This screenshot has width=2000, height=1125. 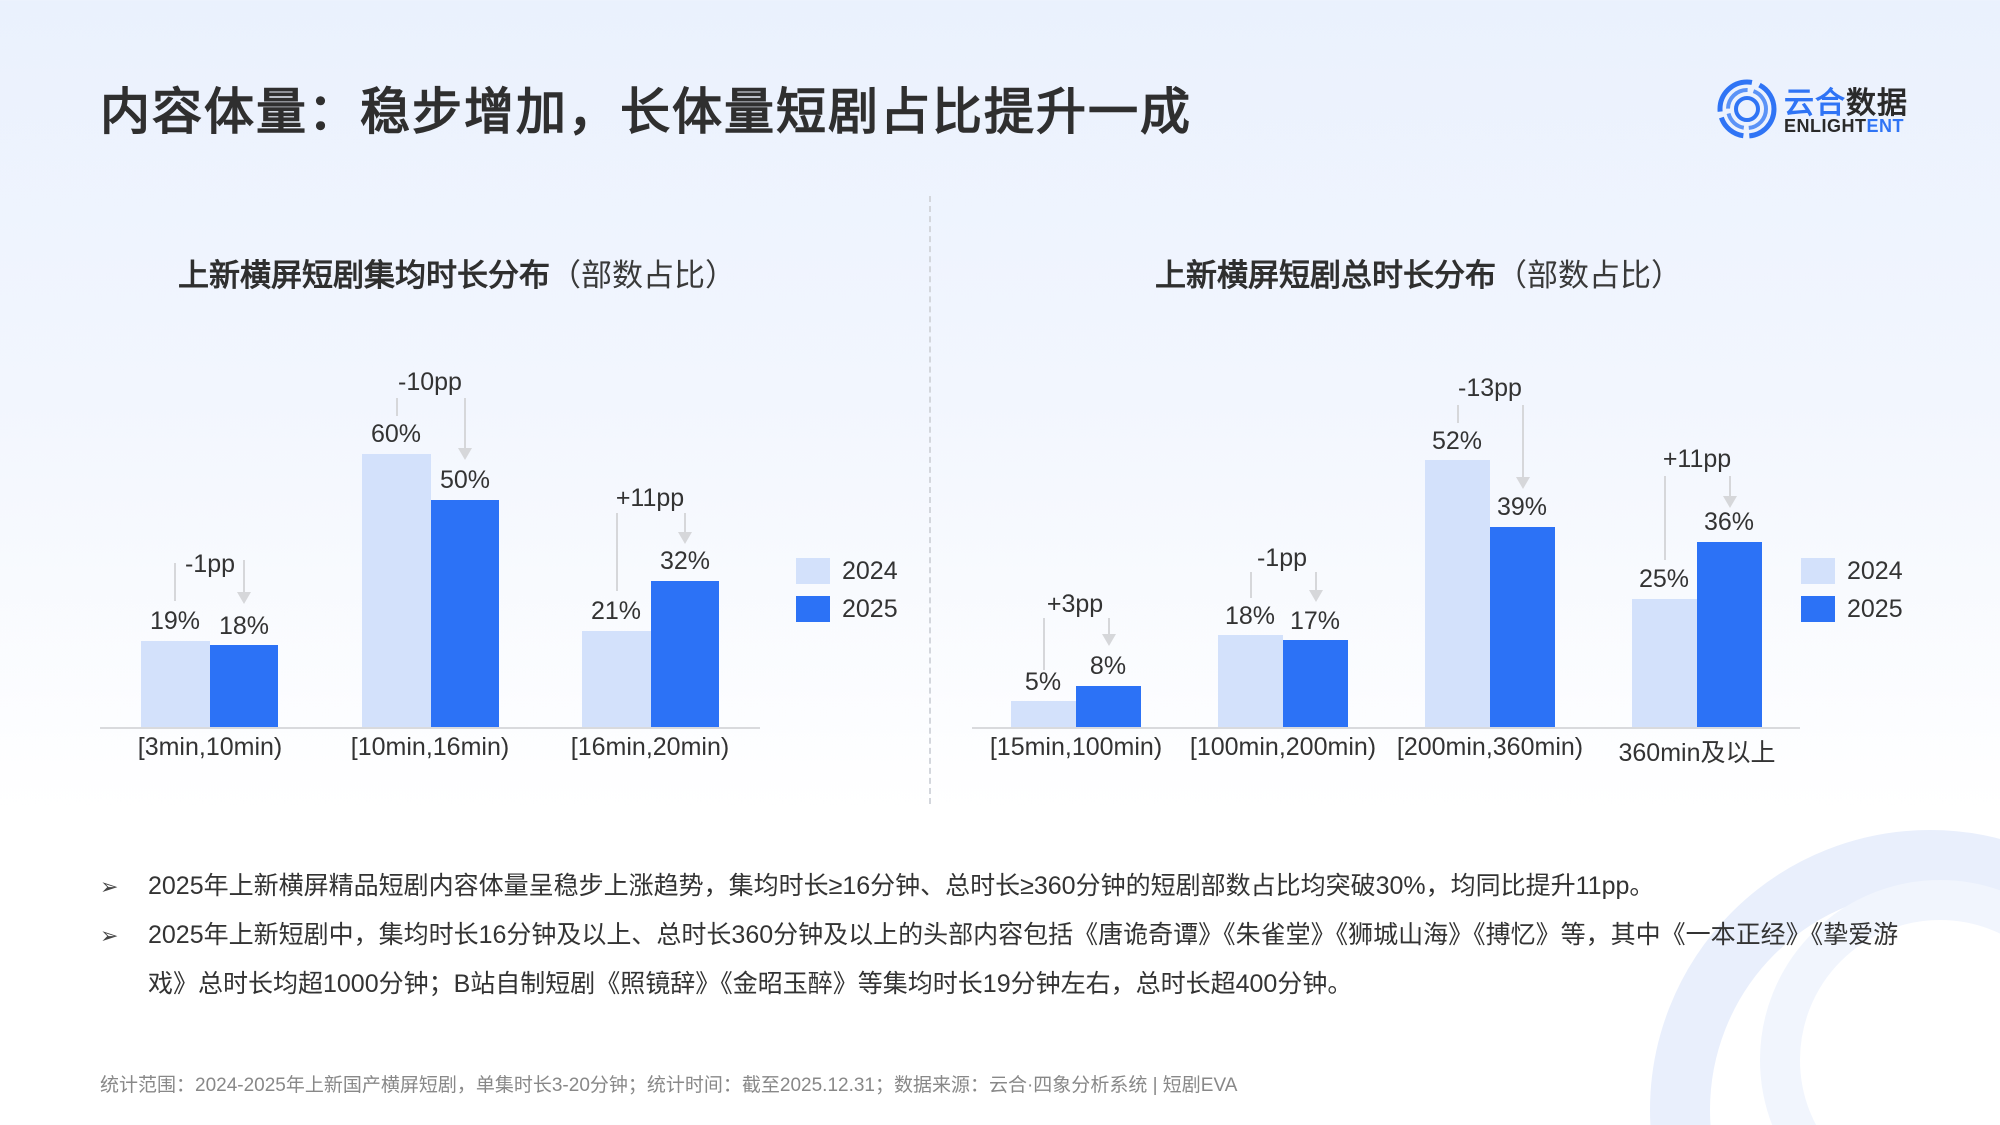 What do you see at coordinates (1664, 579) in the screenshot?
I see `value-label-2024: 25%` at bounding box center [1664, 579].